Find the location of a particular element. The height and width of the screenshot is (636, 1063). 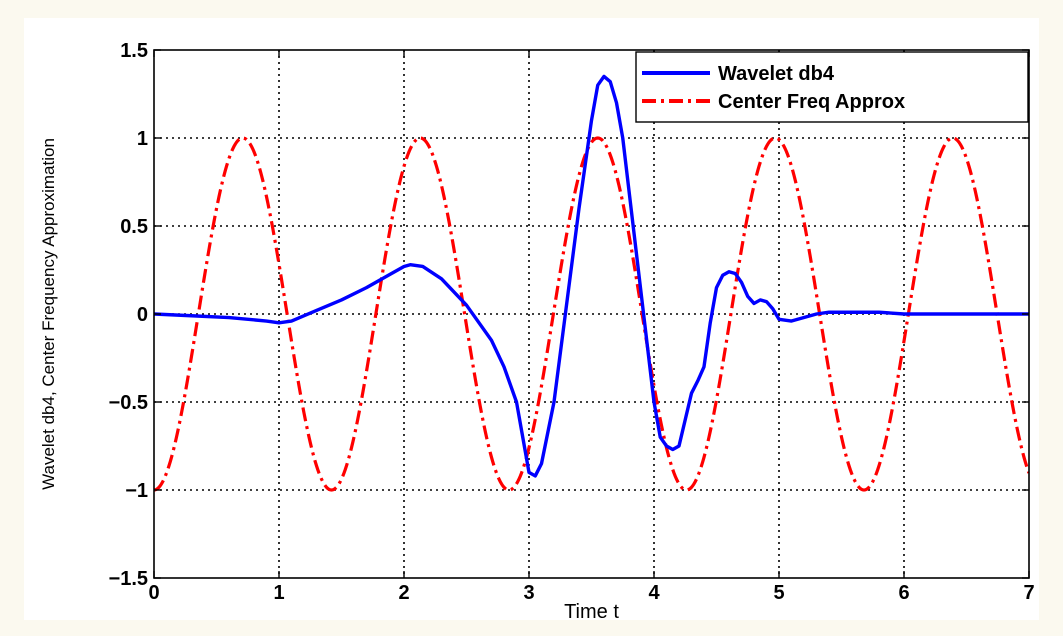

x-tick-label: 6 is located at coordinates (903, 593).